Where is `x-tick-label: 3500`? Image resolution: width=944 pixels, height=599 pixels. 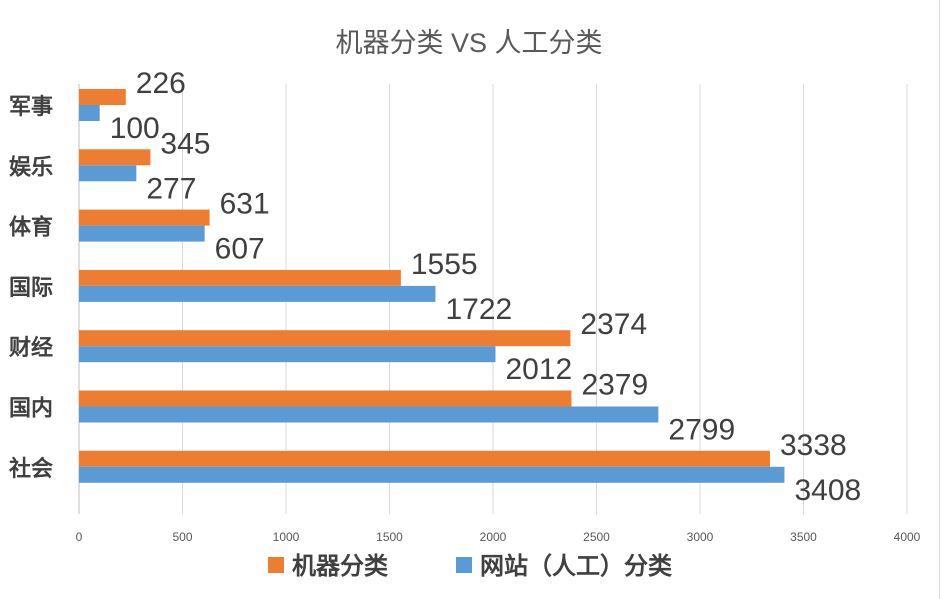
x-tick-label: 3500 is located at coordinates (803, 537).